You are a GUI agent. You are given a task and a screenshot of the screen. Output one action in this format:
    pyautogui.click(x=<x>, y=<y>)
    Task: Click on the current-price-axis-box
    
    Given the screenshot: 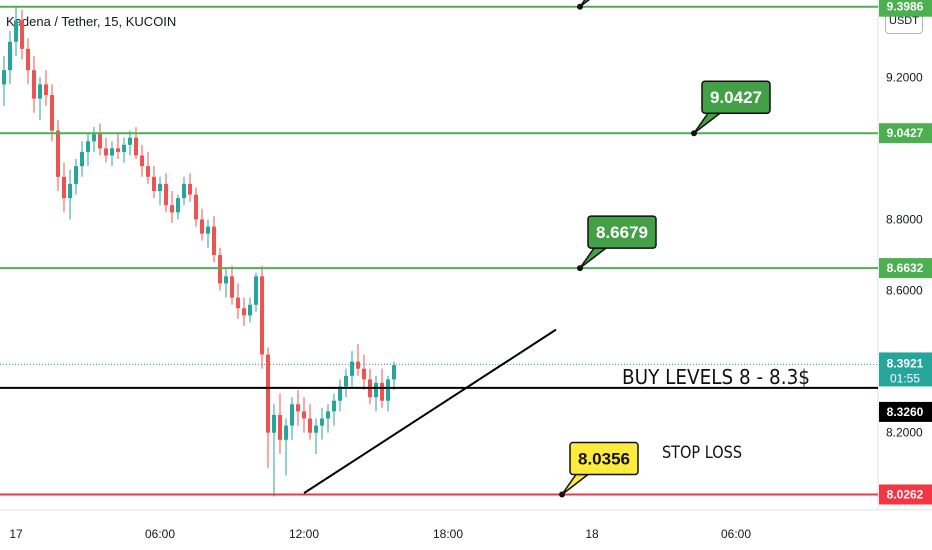 What is the action you would take?
    pyautogui.click(x=905, y=369)
    